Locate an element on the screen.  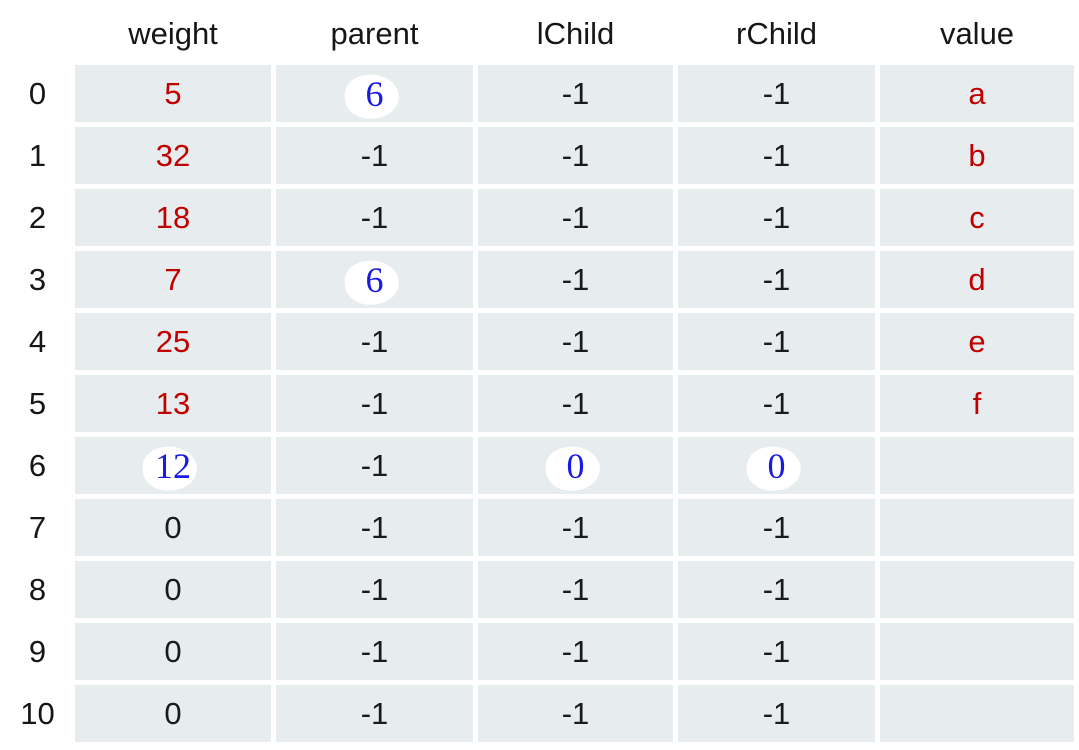
table-cell-value: a is located at coordinates (977, 93).